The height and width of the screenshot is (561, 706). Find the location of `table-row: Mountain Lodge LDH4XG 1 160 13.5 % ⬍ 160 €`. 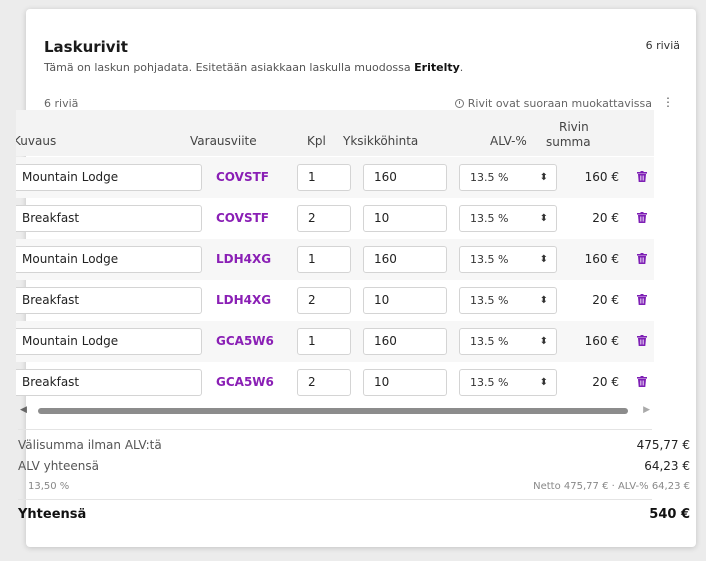

table-row: Mountain Lodge LDH4XG 1 160 13.5 % ⬍ 160 € is located at coordinates (335, 259).